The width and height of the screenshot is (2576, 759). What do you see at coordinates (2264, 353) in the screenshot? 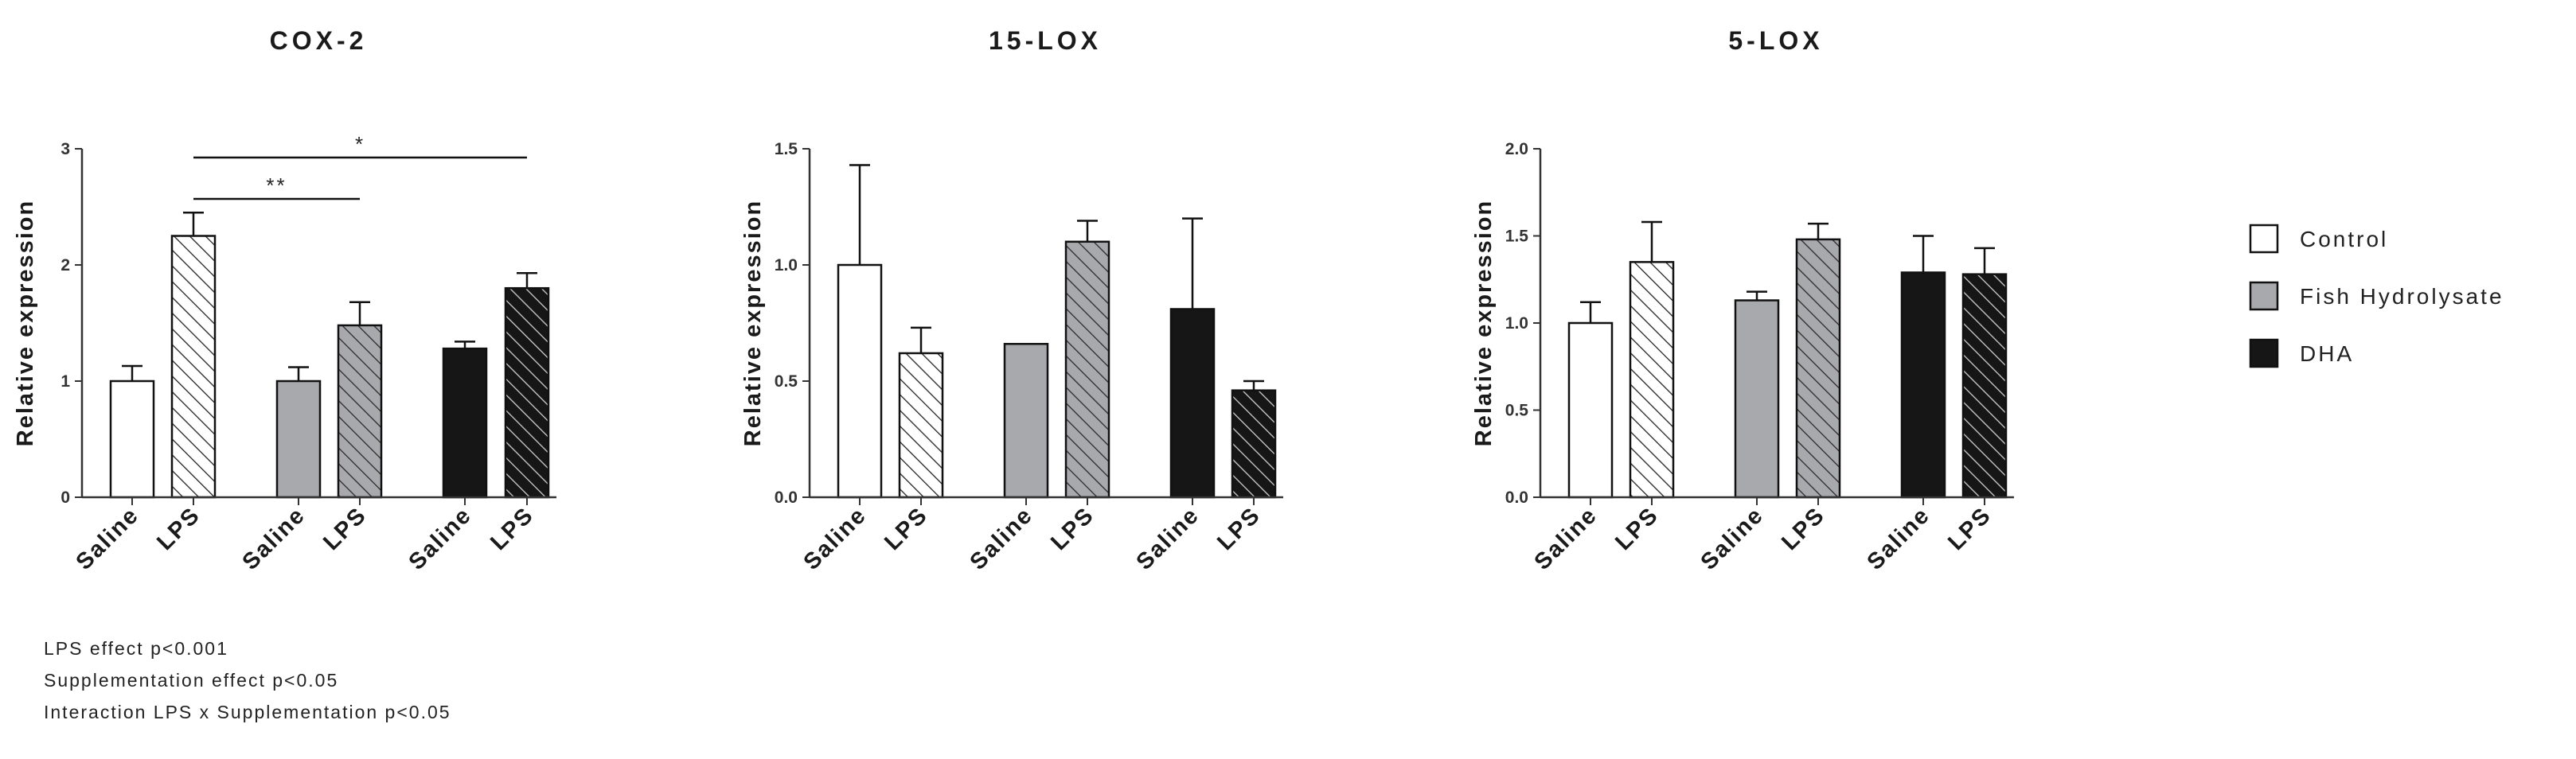
I see `legend-swatch-dha` at bounding box center [2264, 353].